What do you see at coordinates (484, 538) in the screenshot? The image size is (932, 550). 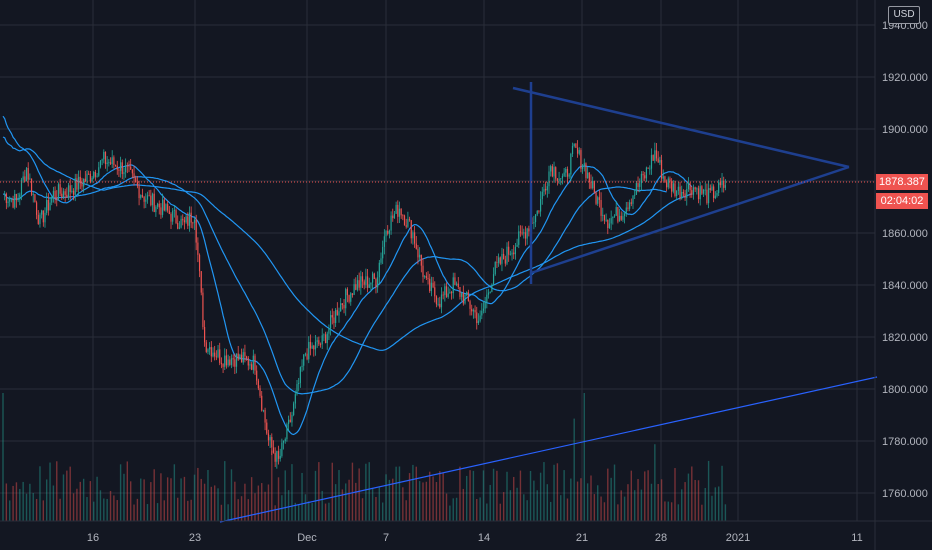 I see `time-tick-label: 14` at bounding box center [484, 538].